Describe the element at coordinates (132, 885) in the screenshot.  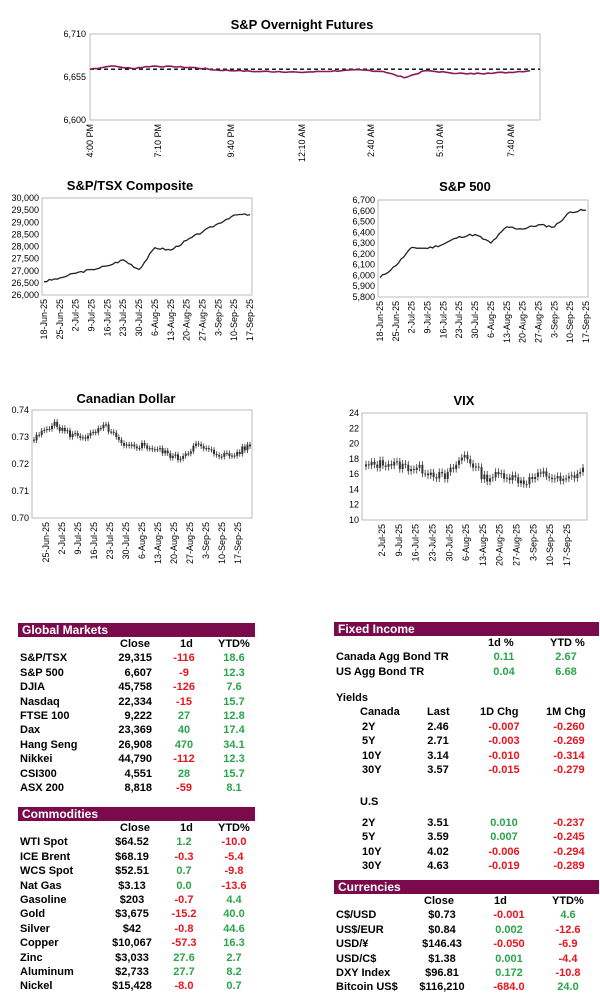
I see `cell-close: $3.13` at that location.